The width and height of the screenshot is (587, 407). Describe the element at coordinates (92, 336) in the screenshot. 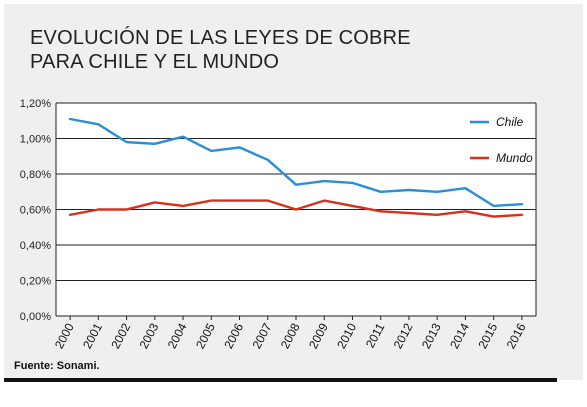

I see `x-tick-label: 2001` at that location.